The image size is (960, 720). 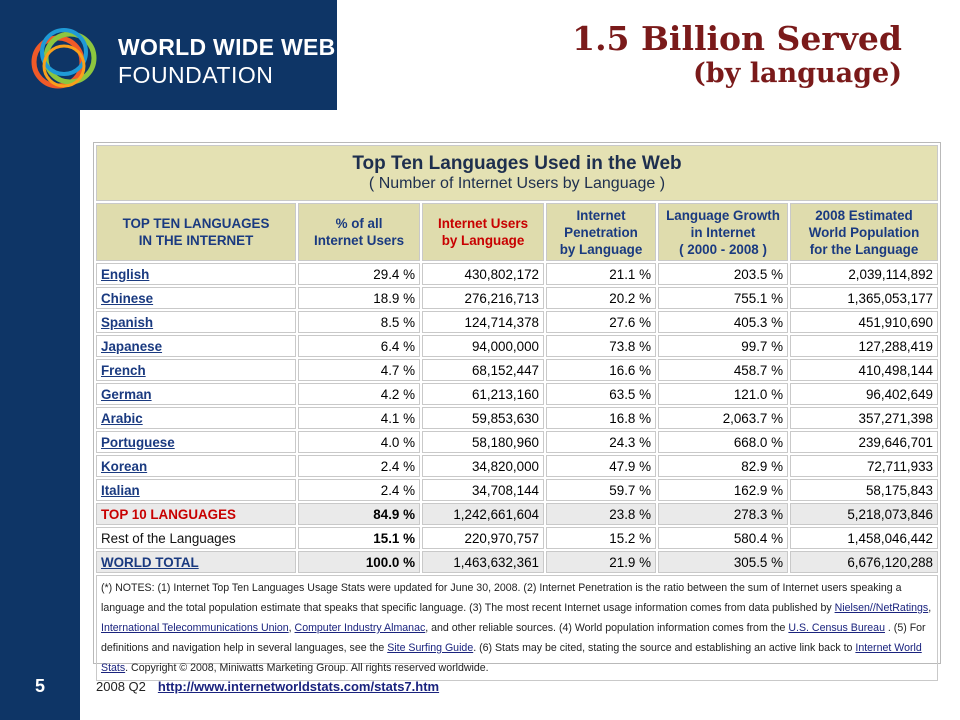 I want to click on growth-cell: 121.0 %, so click(x=723, y=394).